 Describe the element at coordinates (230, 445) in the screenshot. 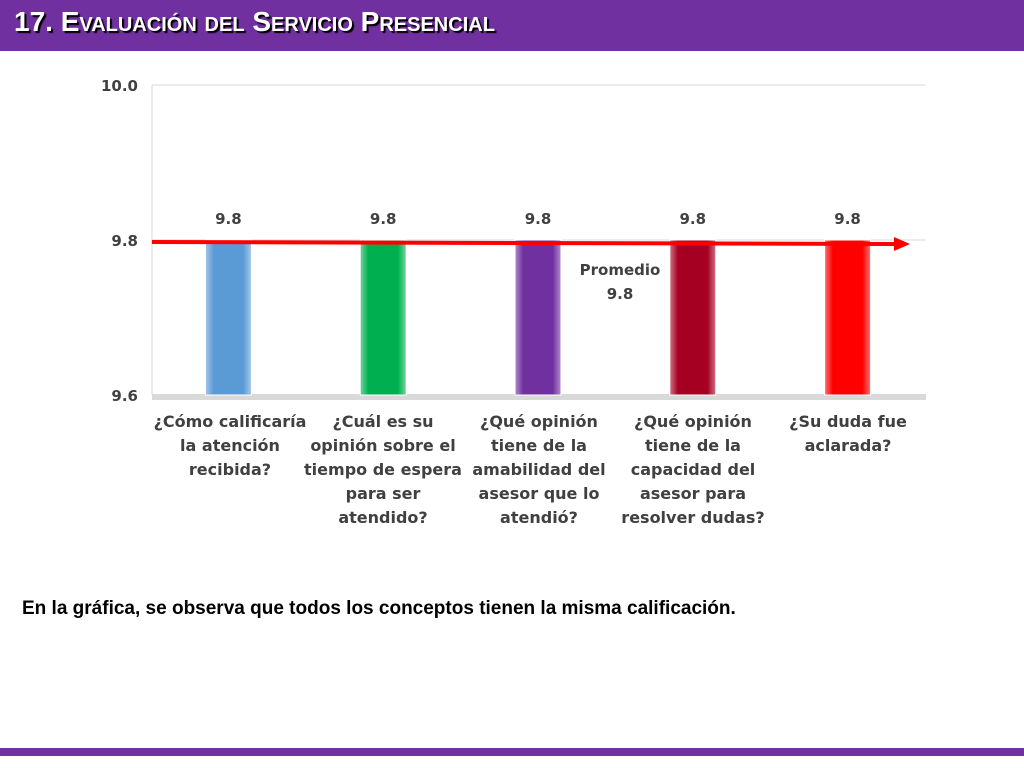

I see `category-label-1: ¿Cómo calificaría la atención recibida?` at that location.